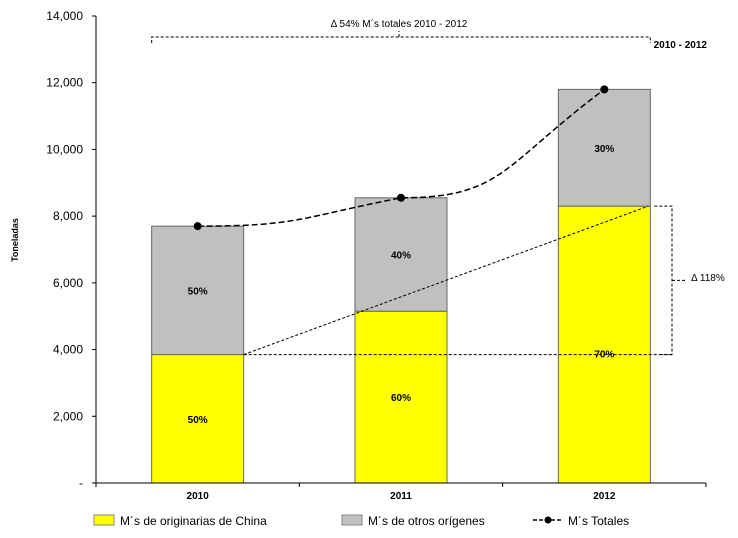 Image resolution: width=738 pixels, height=538 pixels. I want to click on legend-label-other-origins: M´s de otros orígenes, so click(426, 521).